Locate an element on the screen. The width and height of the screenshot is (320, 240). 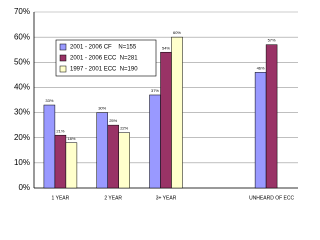
value-label: 54% is located at coordinates (166, 47).